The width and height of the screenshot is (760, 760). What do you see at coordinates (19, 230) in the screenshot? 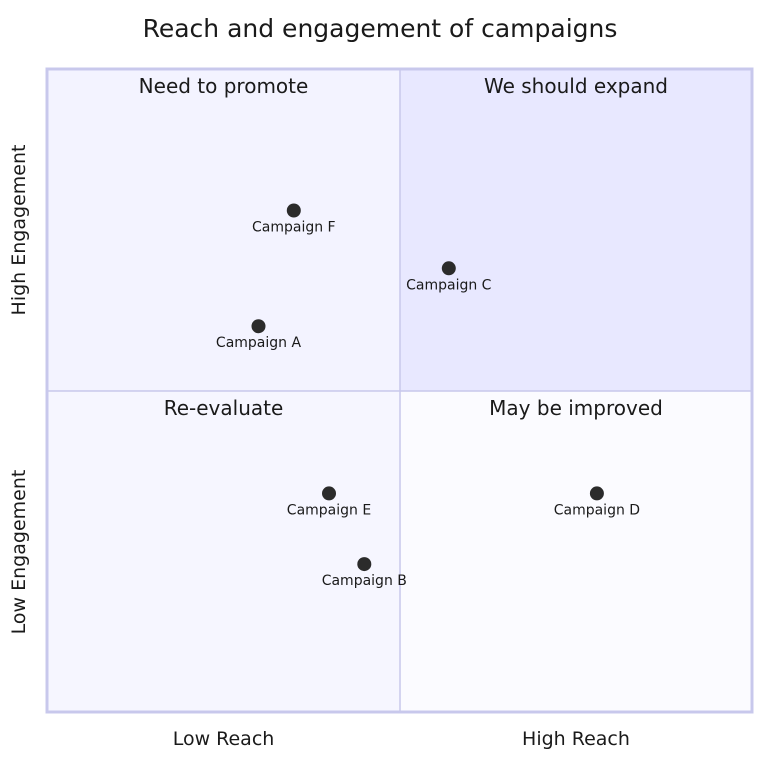
I see `y-axis-high-label: High Engagement` at bounding box center [19, 230].